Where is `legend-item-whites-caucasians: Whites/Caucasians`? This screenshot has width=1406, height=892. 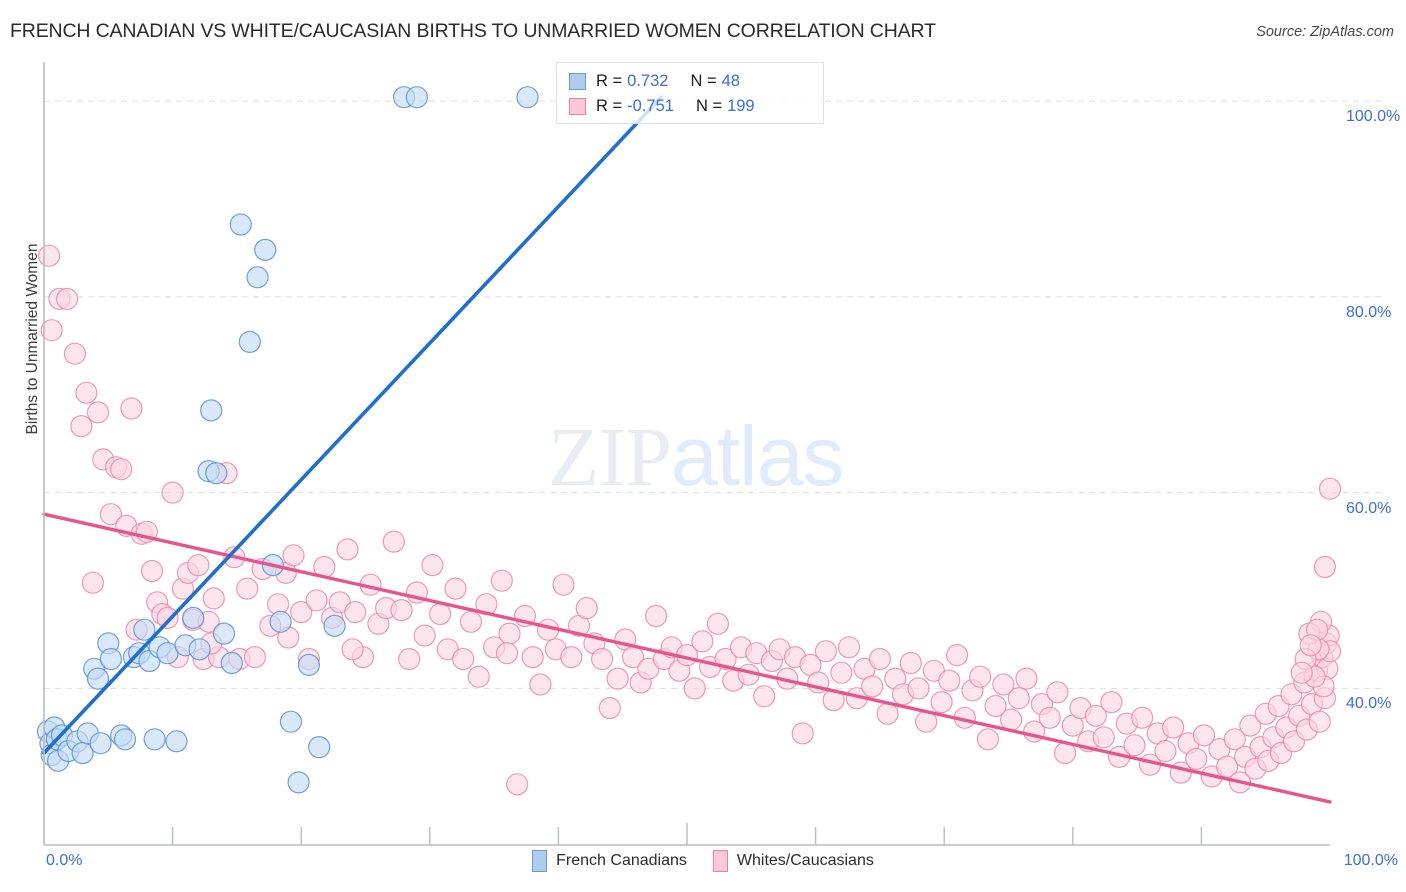
legend-item-whites-caucasians: Whites/Caucasians is located at coordinates (793, 861).